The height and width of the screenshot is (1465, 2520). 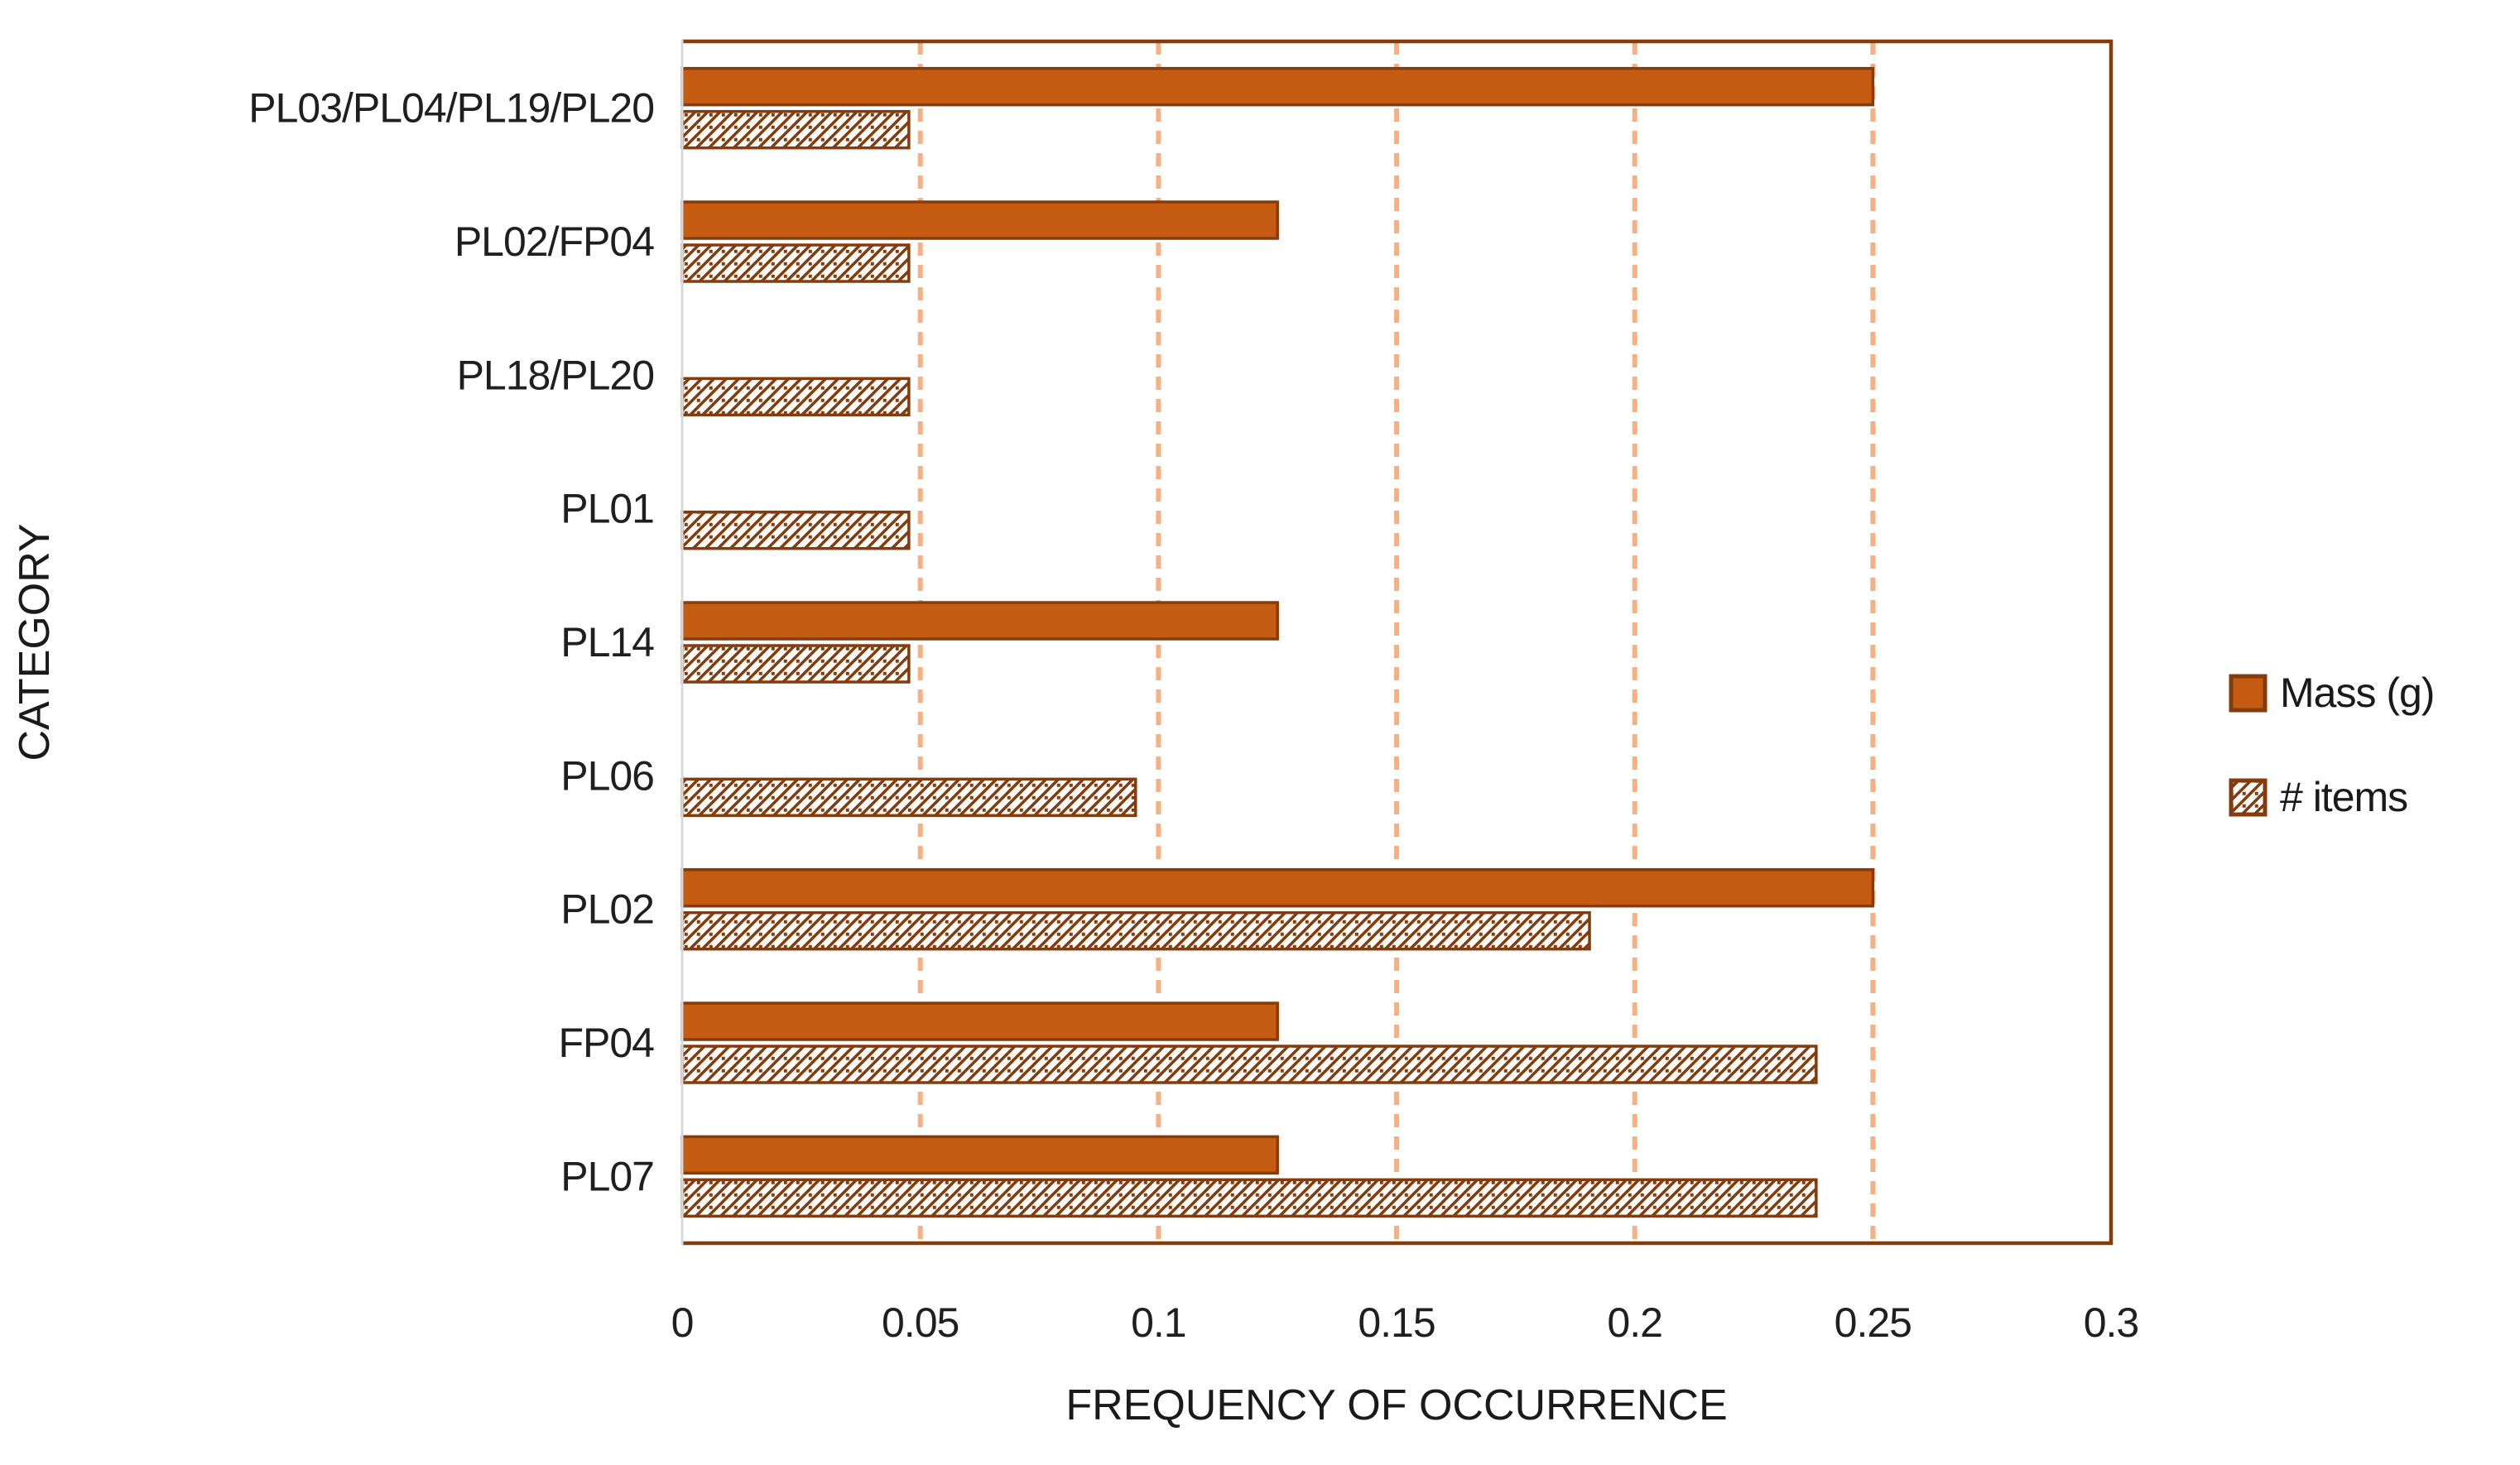 What do you see at coordinates (607, 909) in the screenshot?
I see `category-label-6: PL02` at bounding box center [607, 909].